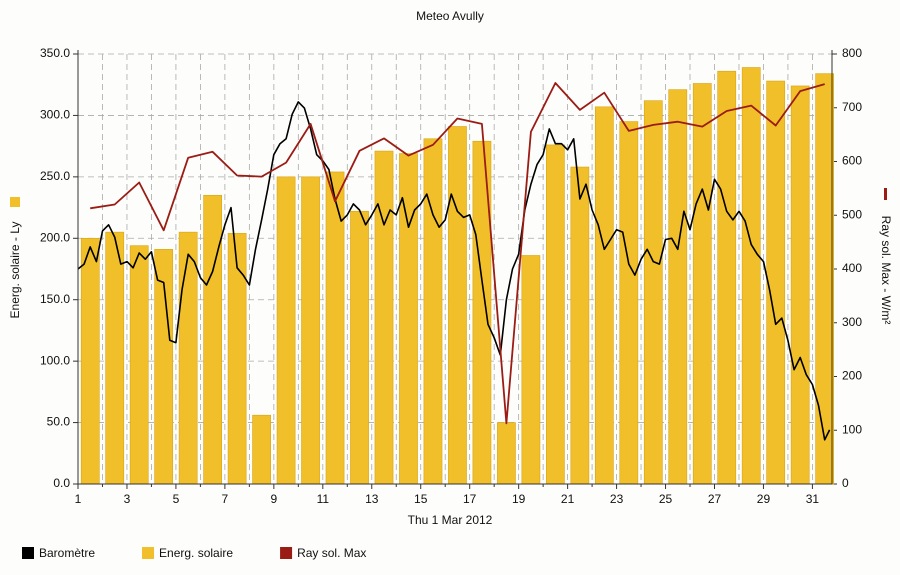 The image size is (900, 575). Describe the element at coordinates (372, 499) in the screenshot. I see `x-tick-label: 13` at that location.